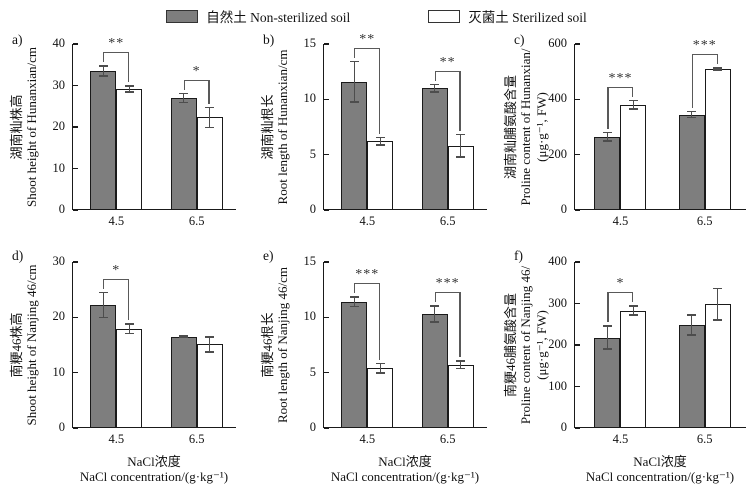 The height and width of the screenshot is (488, 753). Describe the element at coordinates (16, 127) in the screenshot. I see `y-axis-title-line: 湖南籼株高` at that location.